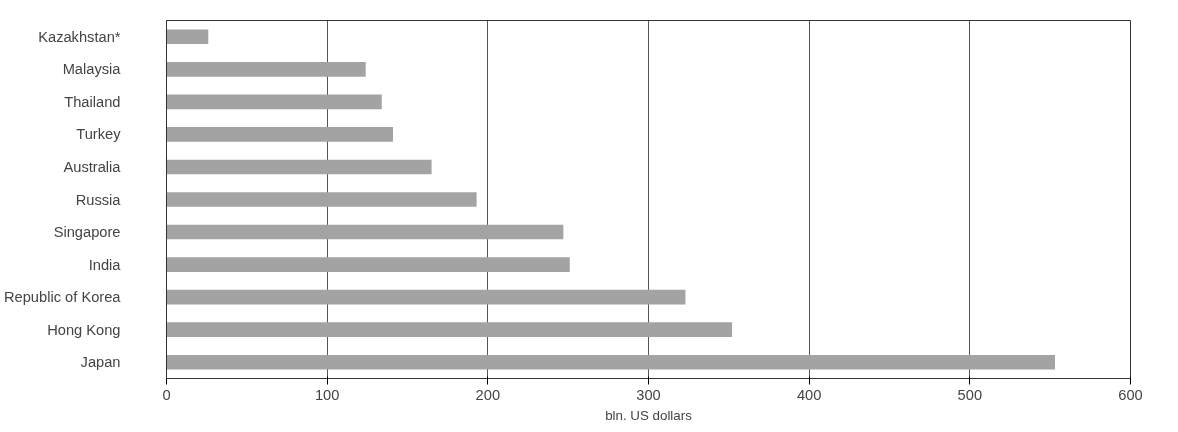  Describe the element at coordinates (970, 394) in the screenshot. I see `x-tick-label: 500` at that location.